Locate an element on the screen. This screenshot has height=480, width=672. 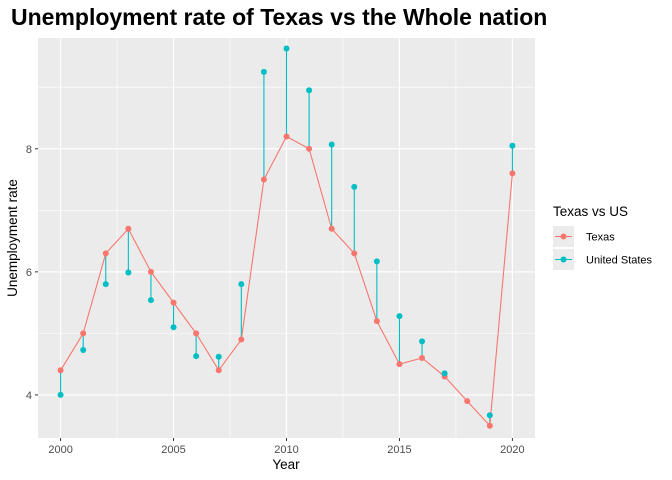
x-axis-ticks: 2000 2005 2010 2015 2020 is located at coordinates (286, 447).